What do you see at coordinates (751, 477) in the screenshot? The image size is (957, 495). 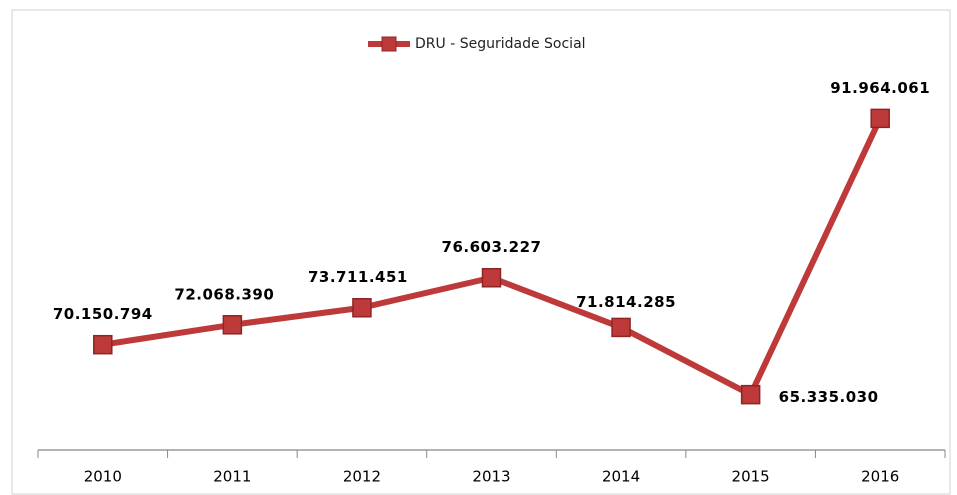 I see `x-tick-label: 2015` at bounding box center [751, 477].